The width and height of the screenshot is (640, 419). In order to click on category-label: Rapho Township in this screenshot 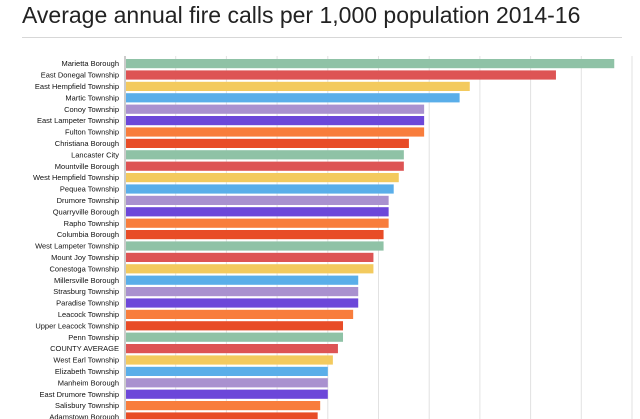, I will do `click(91, 223)`.